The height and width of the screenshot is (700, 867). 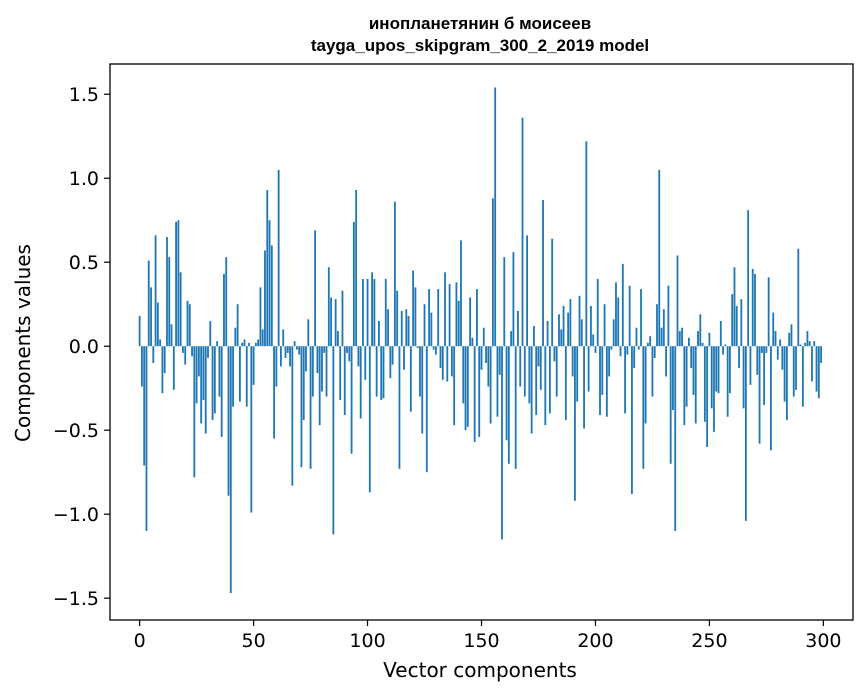 What do you see at coordinates (253, 641) in the screenshot?
I see `x-tick-label: 50` at bounding box center [253, 641].